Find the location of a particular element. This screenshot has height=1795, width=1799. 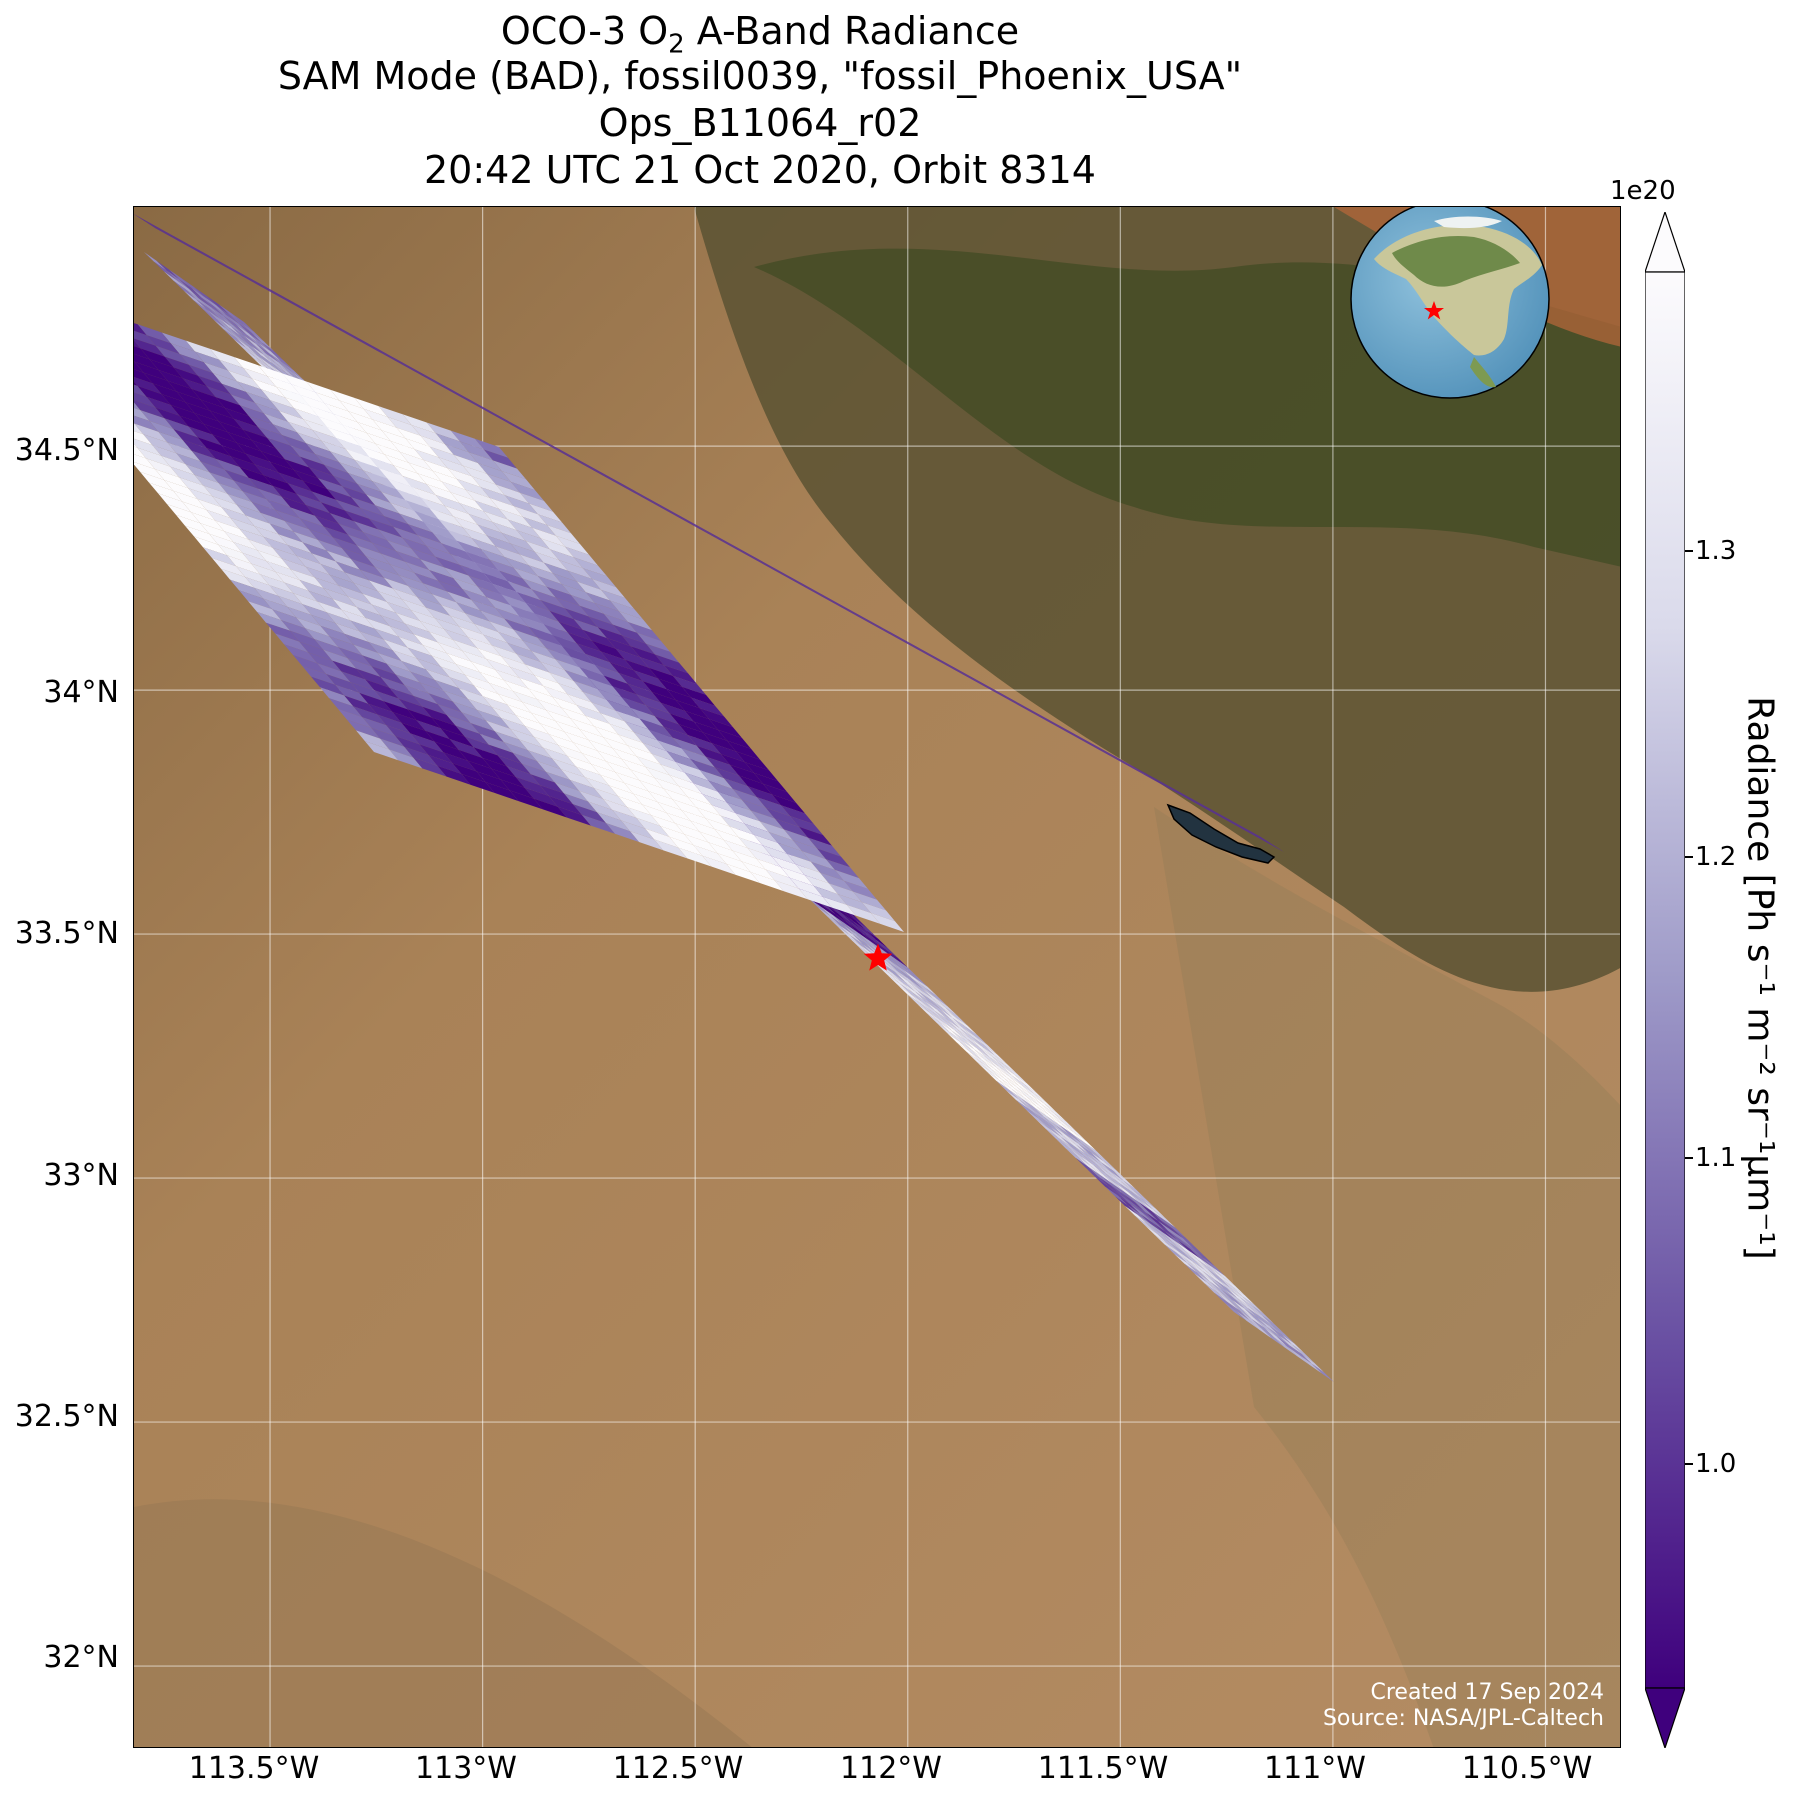

colorbar-extend-min is located at coordinates (1665, 1717).